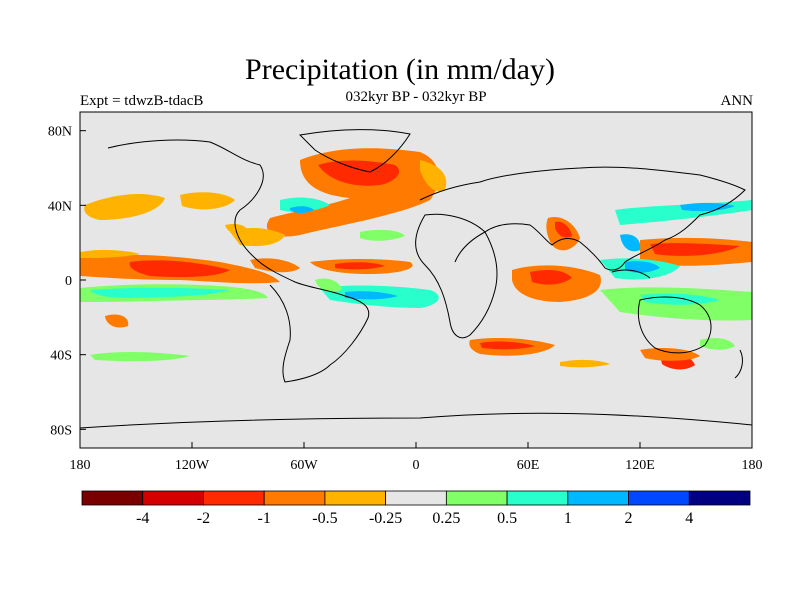  Describe the element at coordinates (528, 465) in the screenshot. I see `x-tick-label: 60E` at that location.